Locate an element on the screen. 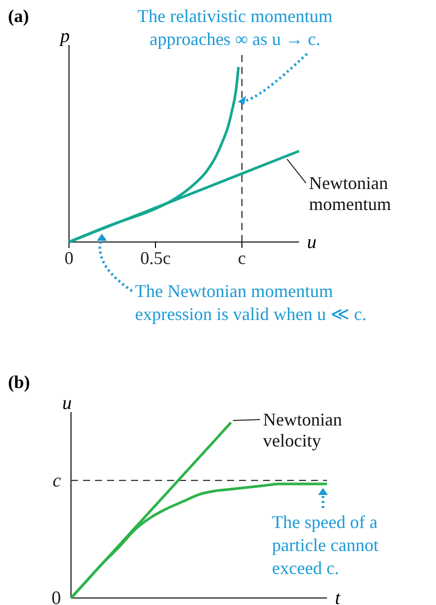 This screenshot has width=436, height=605. text: 0 is located at coordinates (56, 596).